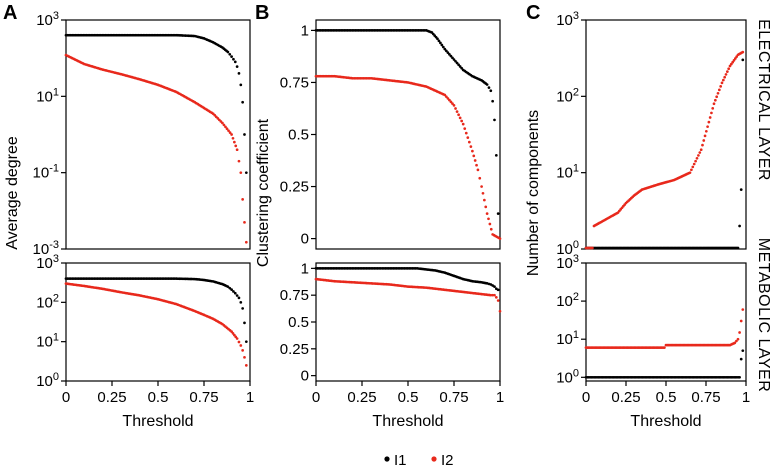 The image size is (782, 468). I want to click on chart-A-metabolic: 10⁰ 10¹ 10² 10³ 0 0.25 0.5 0.75 1 Threshold, so click(145, 341).